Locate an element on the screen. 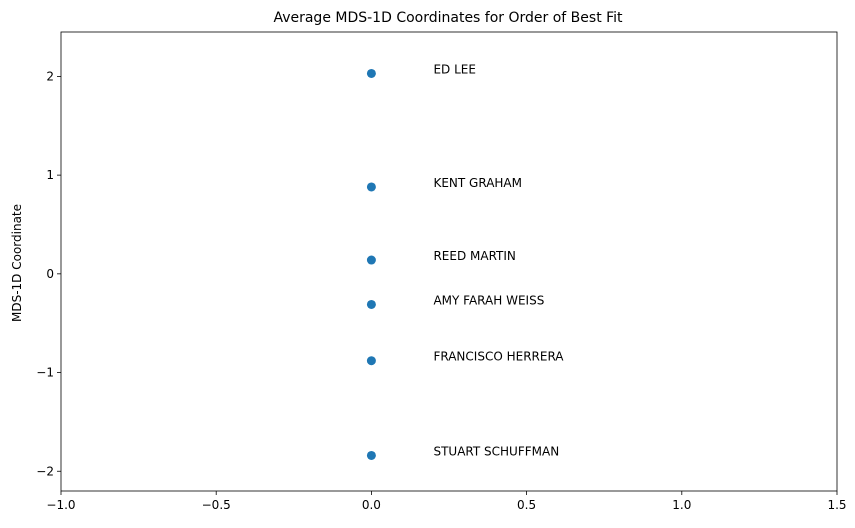 This screenshot has width=855, height=528. data-points is located at coordinates (371, 264).